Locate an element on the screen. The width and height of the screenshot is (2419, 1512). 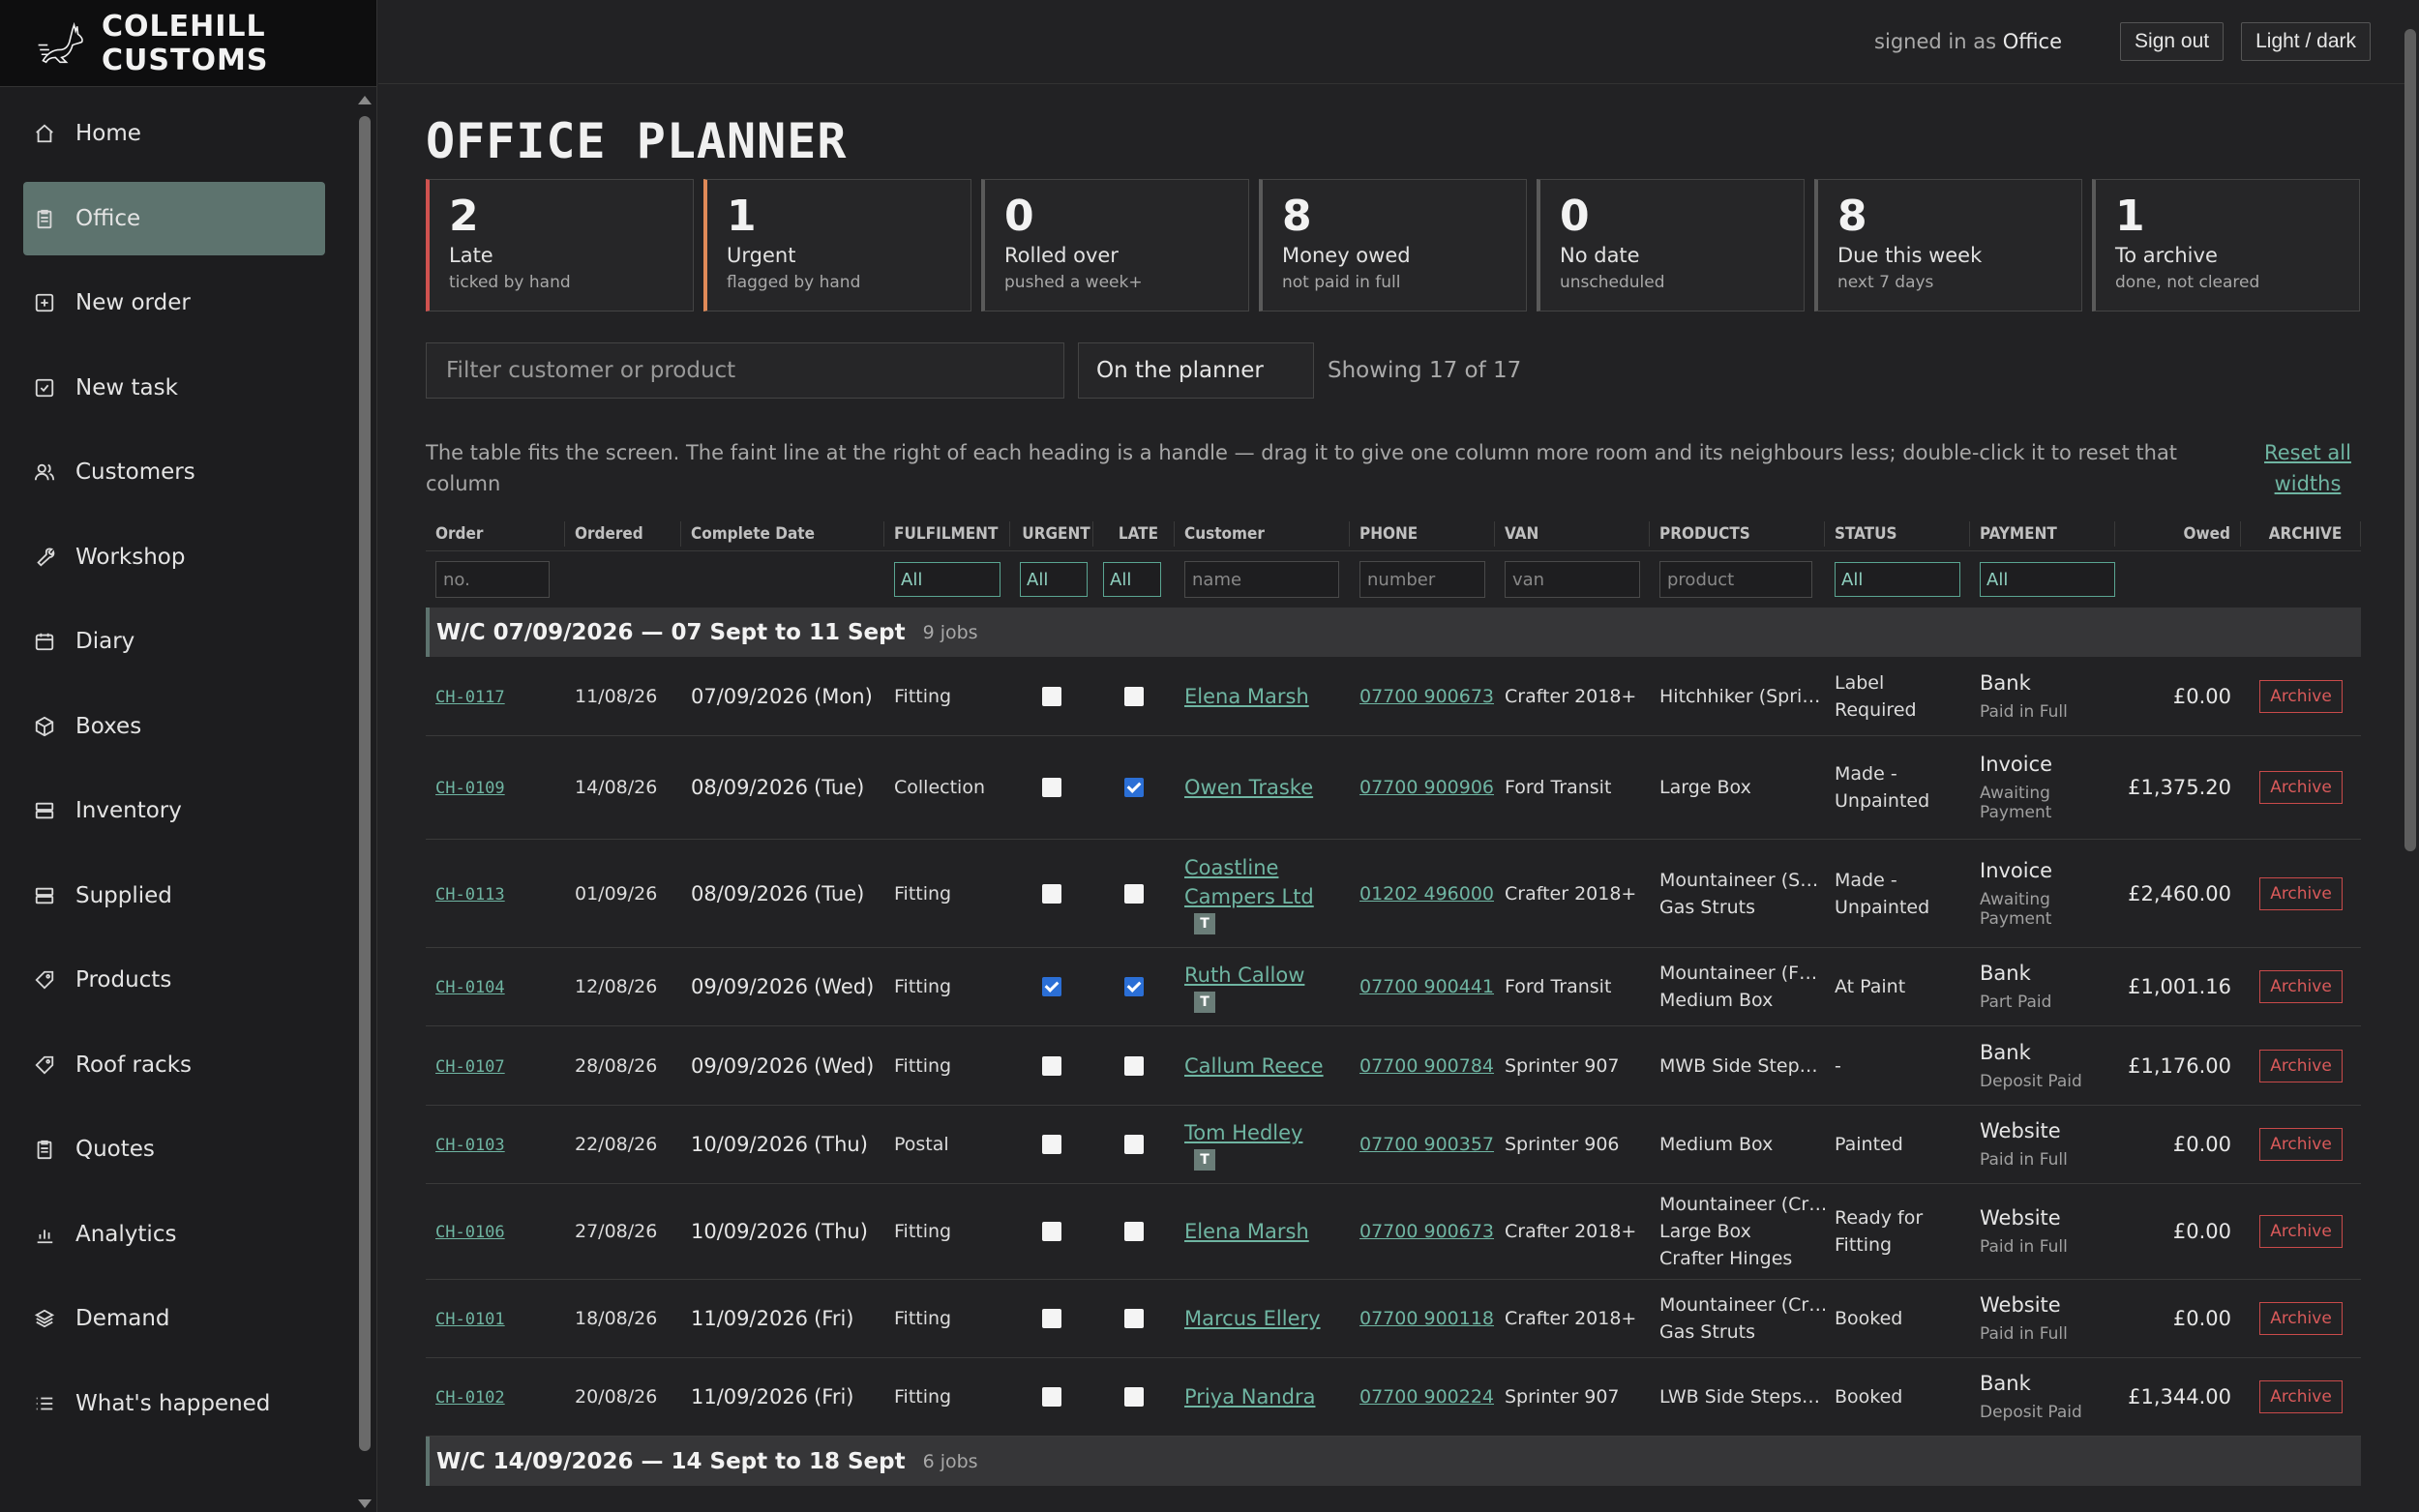
customer-link: Tom Hedley is located at coordinates (1243, 1132).